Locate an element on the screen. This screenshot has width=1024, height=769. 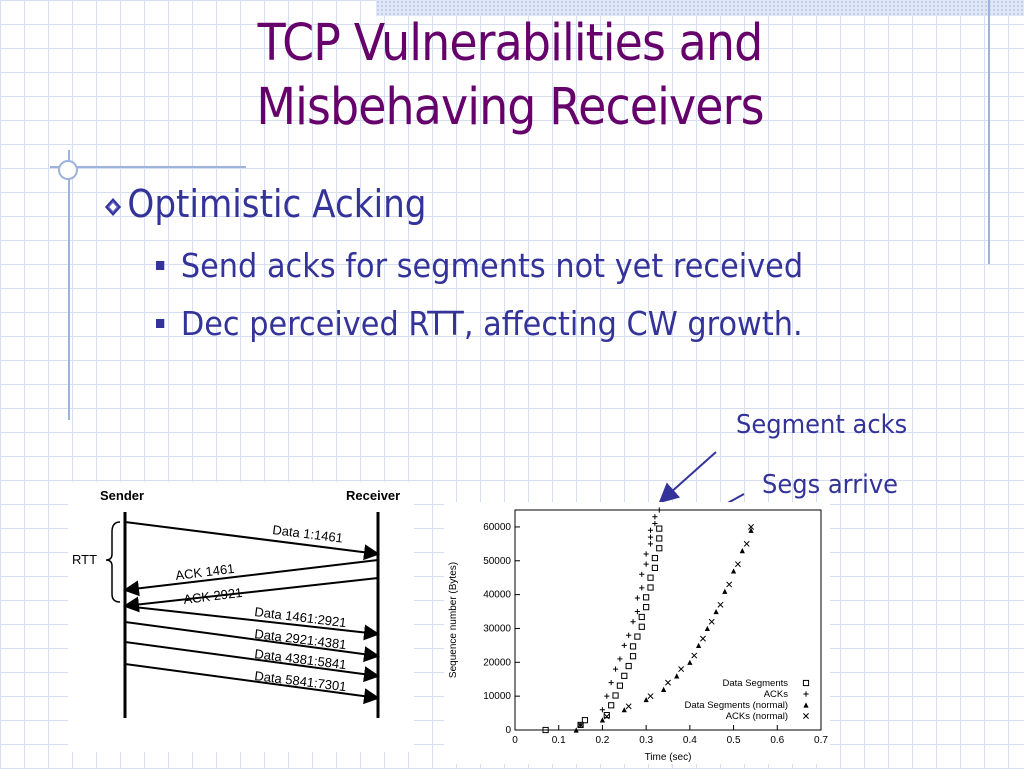
sub-bullet-1-text: Send acks for segments not yet received is located at coordinates (492, 265).